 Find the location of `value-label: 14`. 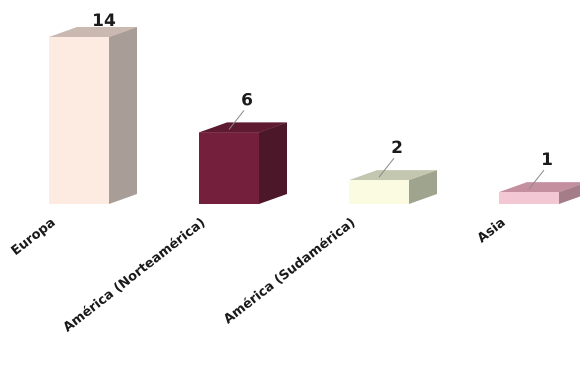

value-label: 14 is located at coordinates (104, 21).